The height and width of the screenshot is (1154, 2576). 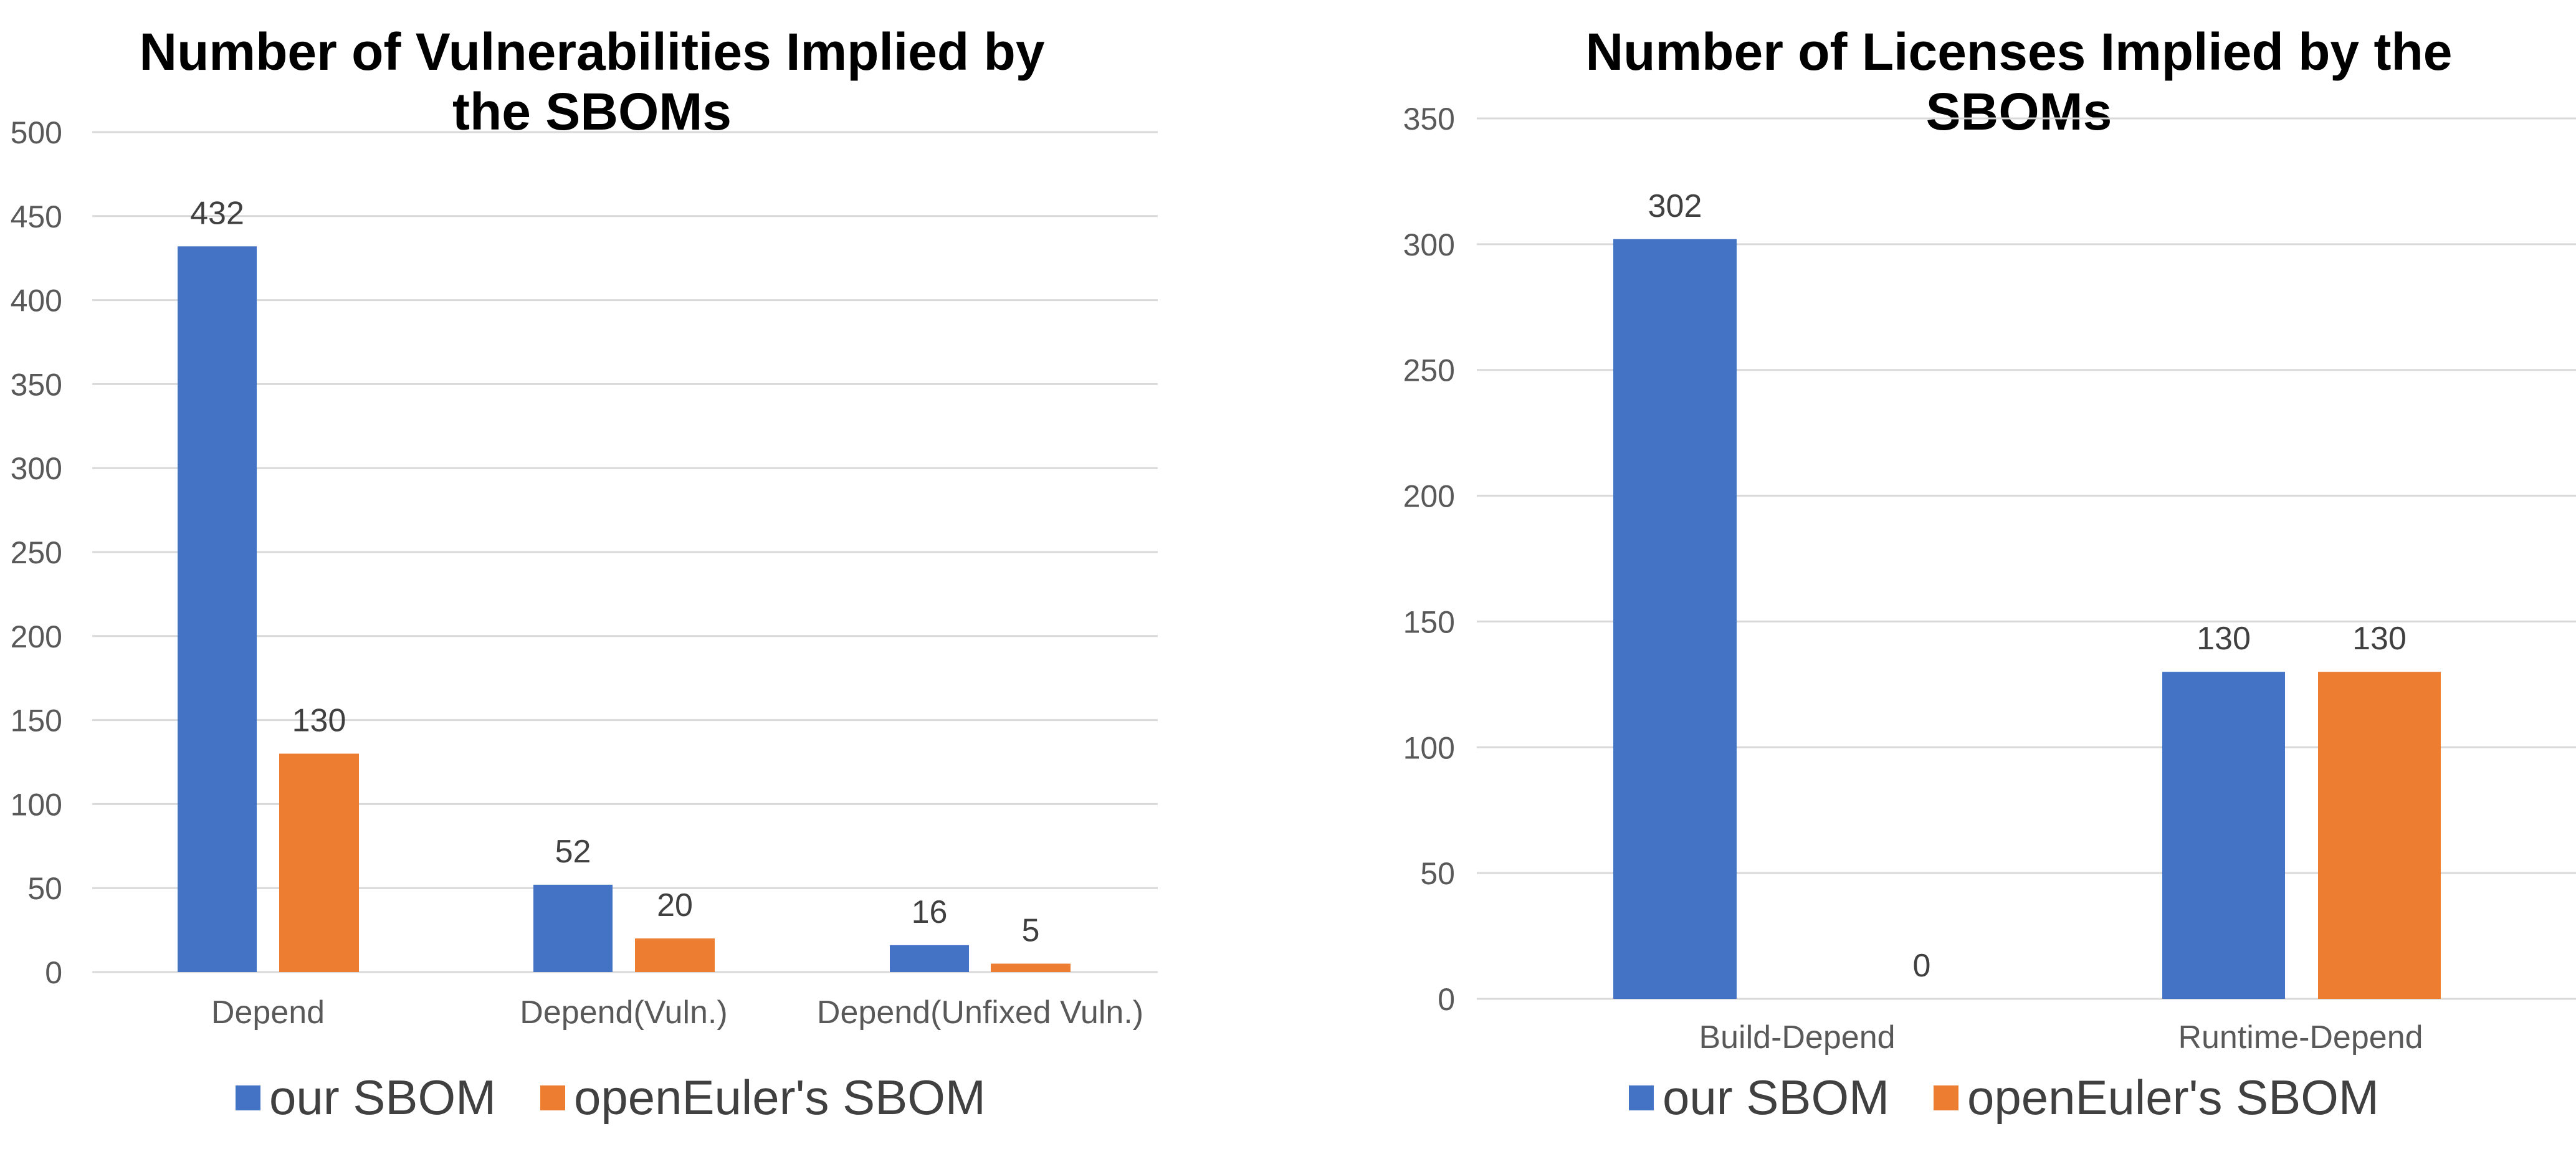 What do you see at coordinates (218, 609) in the screenshot?
I see `bar-our-sbom-depend` at bounding box center [218, 609].